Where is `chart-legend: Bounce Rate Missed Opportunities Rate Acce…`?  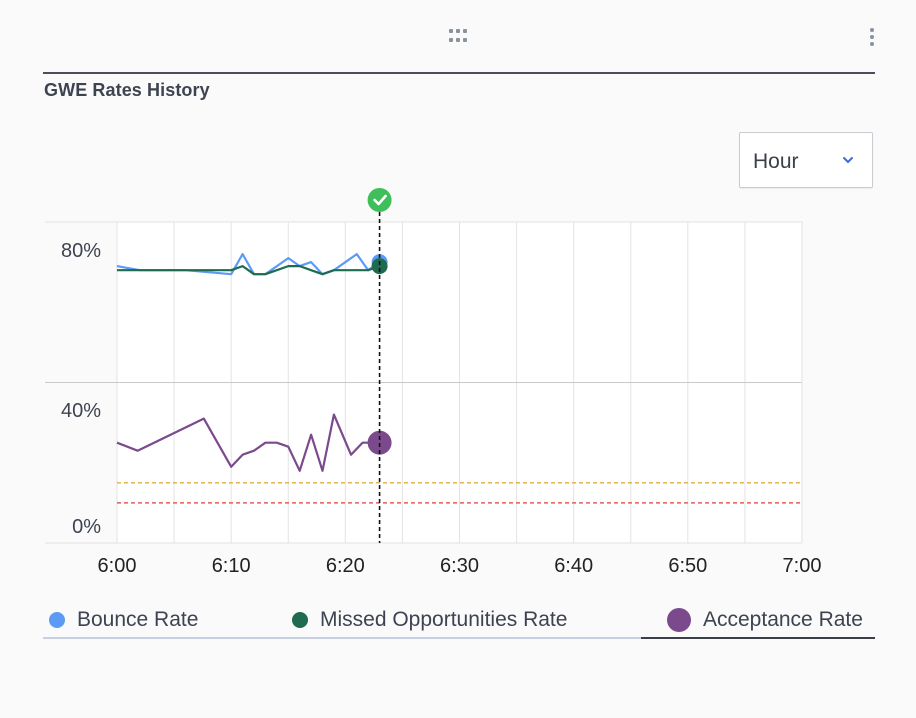
chart-legend: Bounce Rate Missed Opportunities Rate Acce… is located at coordinates (459, 621).